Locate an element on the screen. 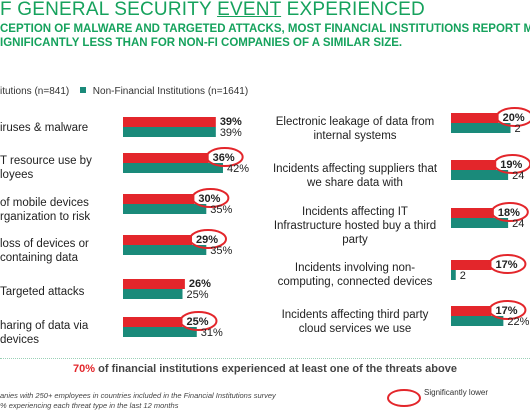 The height and width of the screenshot is (416, 530). legend-nonfi-swatch is located at coordinates (83, 90).